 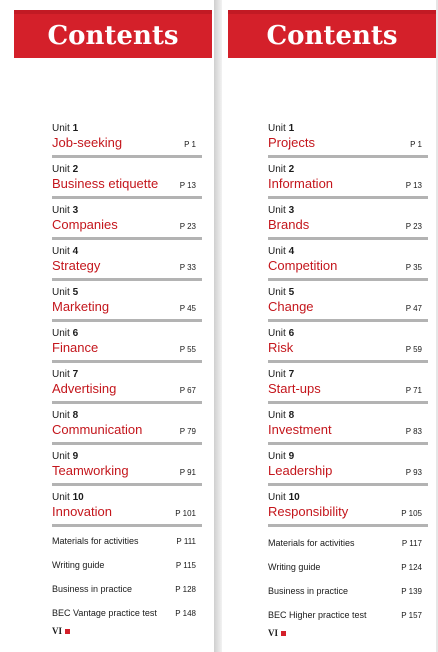 What do you see at coordinates (348, 346) in the screenshot?
I see `unit-entry: Unit 6 Risk P 59` at bounding box center [348, 346].